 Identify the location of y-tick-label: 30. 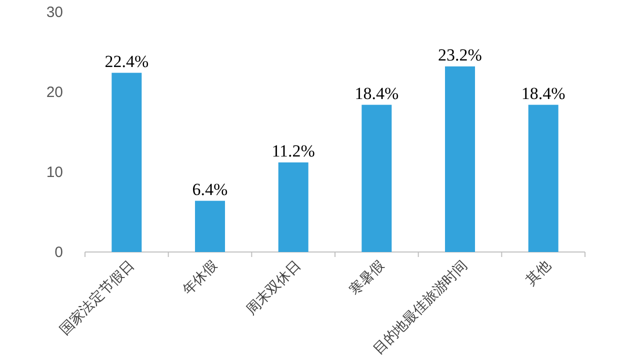
(54, 12).